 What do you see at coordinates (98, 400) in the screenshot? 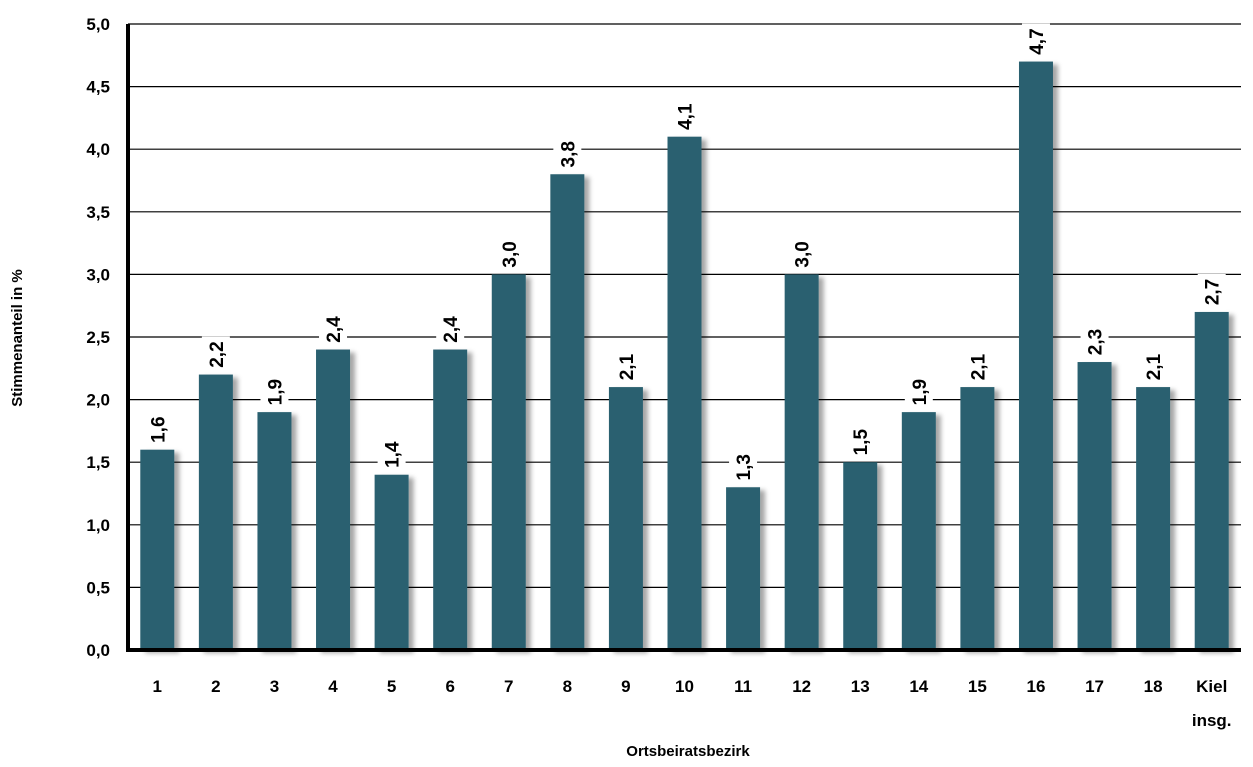
I see `y-tick-label: 2,0` at bounding box center [98, 400].